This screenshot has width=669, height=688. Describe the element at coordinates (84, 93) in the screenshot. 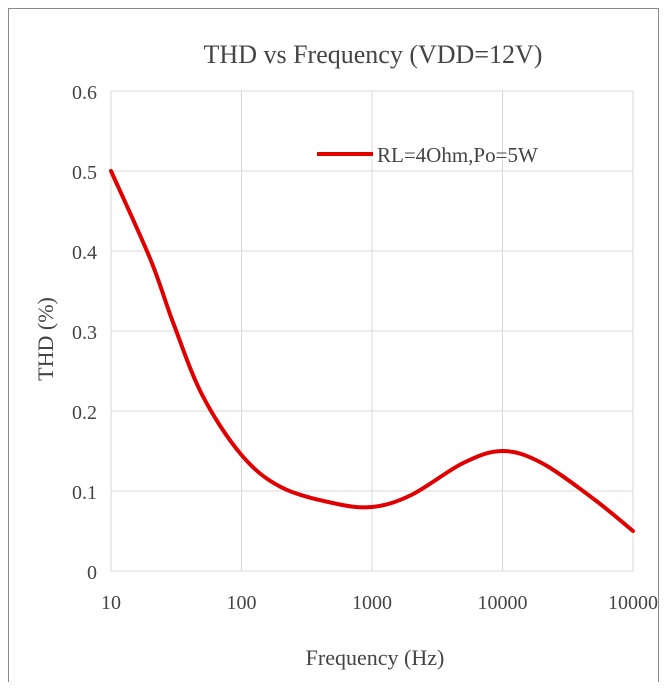

I see `y-tick-label: 0.6` at that location.